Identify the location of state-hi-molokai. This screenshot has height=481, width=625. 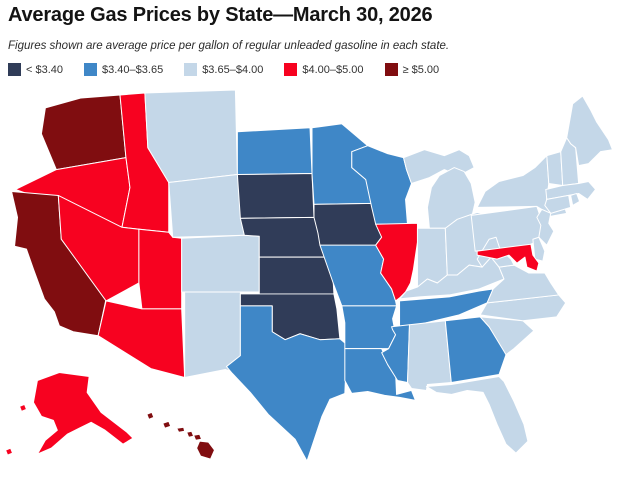
(181, 429).